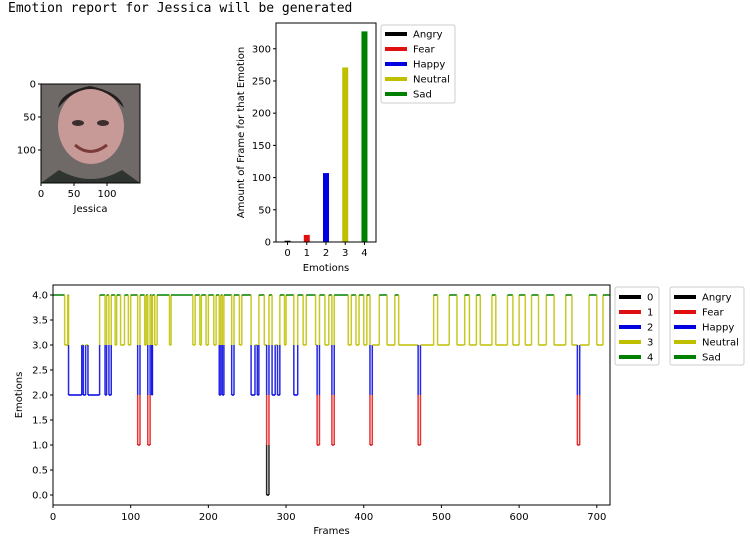  I want to click on timeline-legend-index-label: 2, so click(650, 328).